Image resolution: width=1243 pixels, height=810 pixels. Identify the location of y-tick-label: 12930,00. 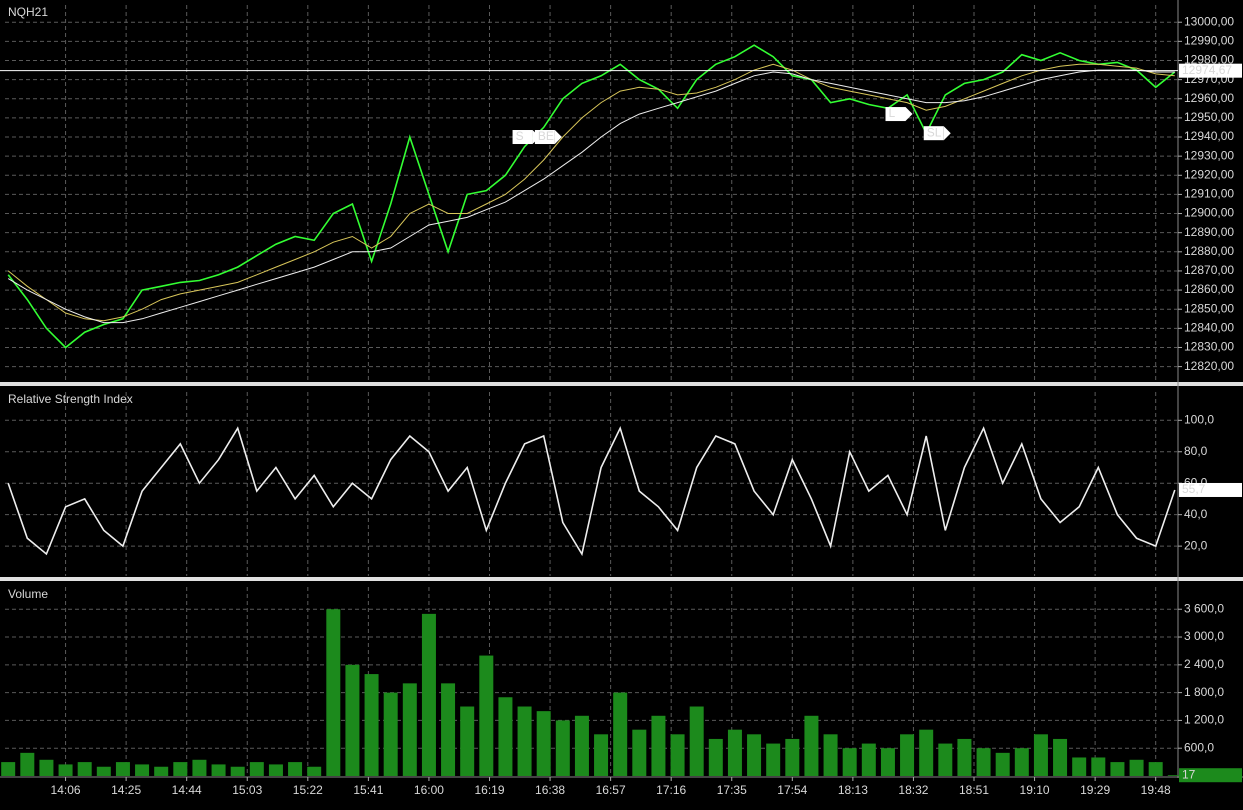
(1209, 155).